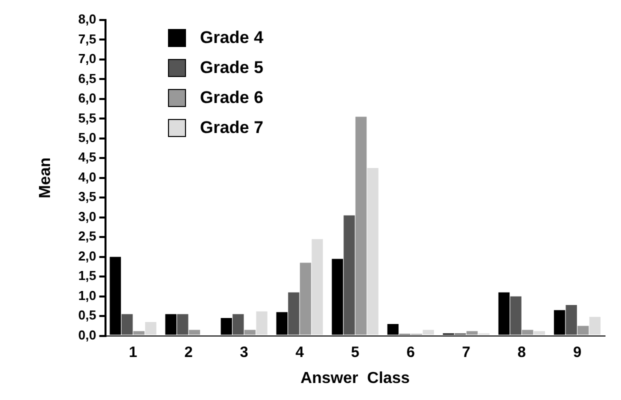 The image size is (621, 400). What do you see at coordinates (87, 334) in the screenshot?
I see `y-tick-label: 0,0` at bounding box center [87, 334].